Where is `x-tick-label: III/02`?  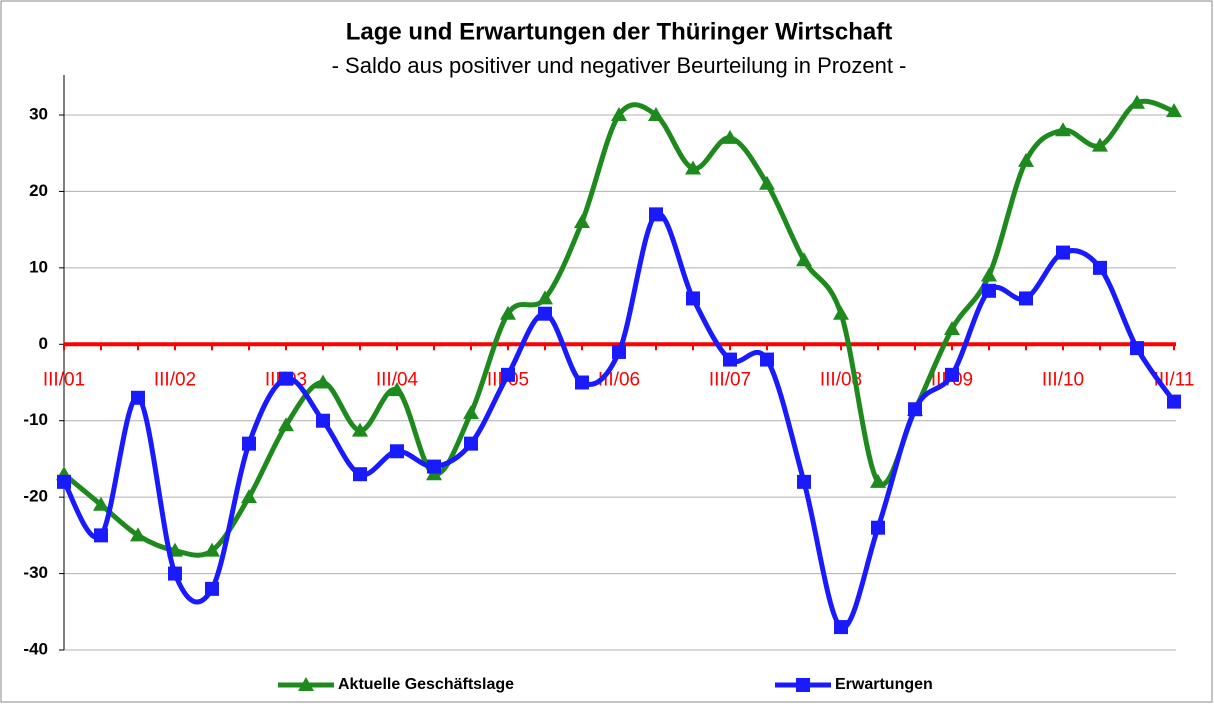 x-tick-label: III/02 is located at coordinates (175, 379).